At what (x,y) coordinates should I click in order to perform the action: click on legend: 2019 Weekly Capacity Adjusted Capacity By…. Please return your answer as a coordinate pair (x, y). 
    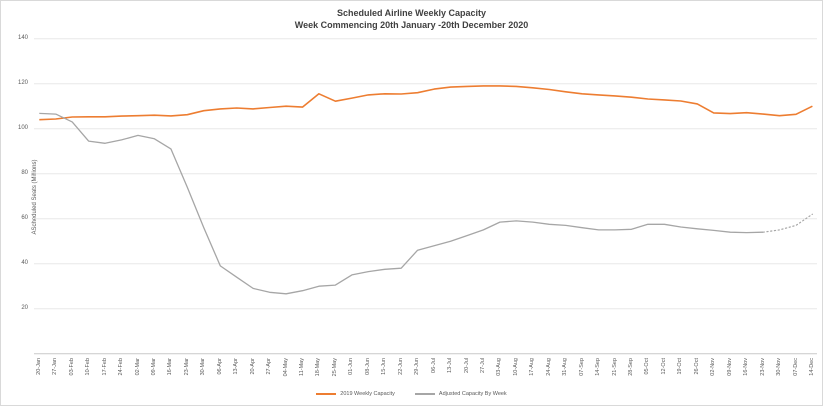
    Looking at the image, I should click on (411, 394).